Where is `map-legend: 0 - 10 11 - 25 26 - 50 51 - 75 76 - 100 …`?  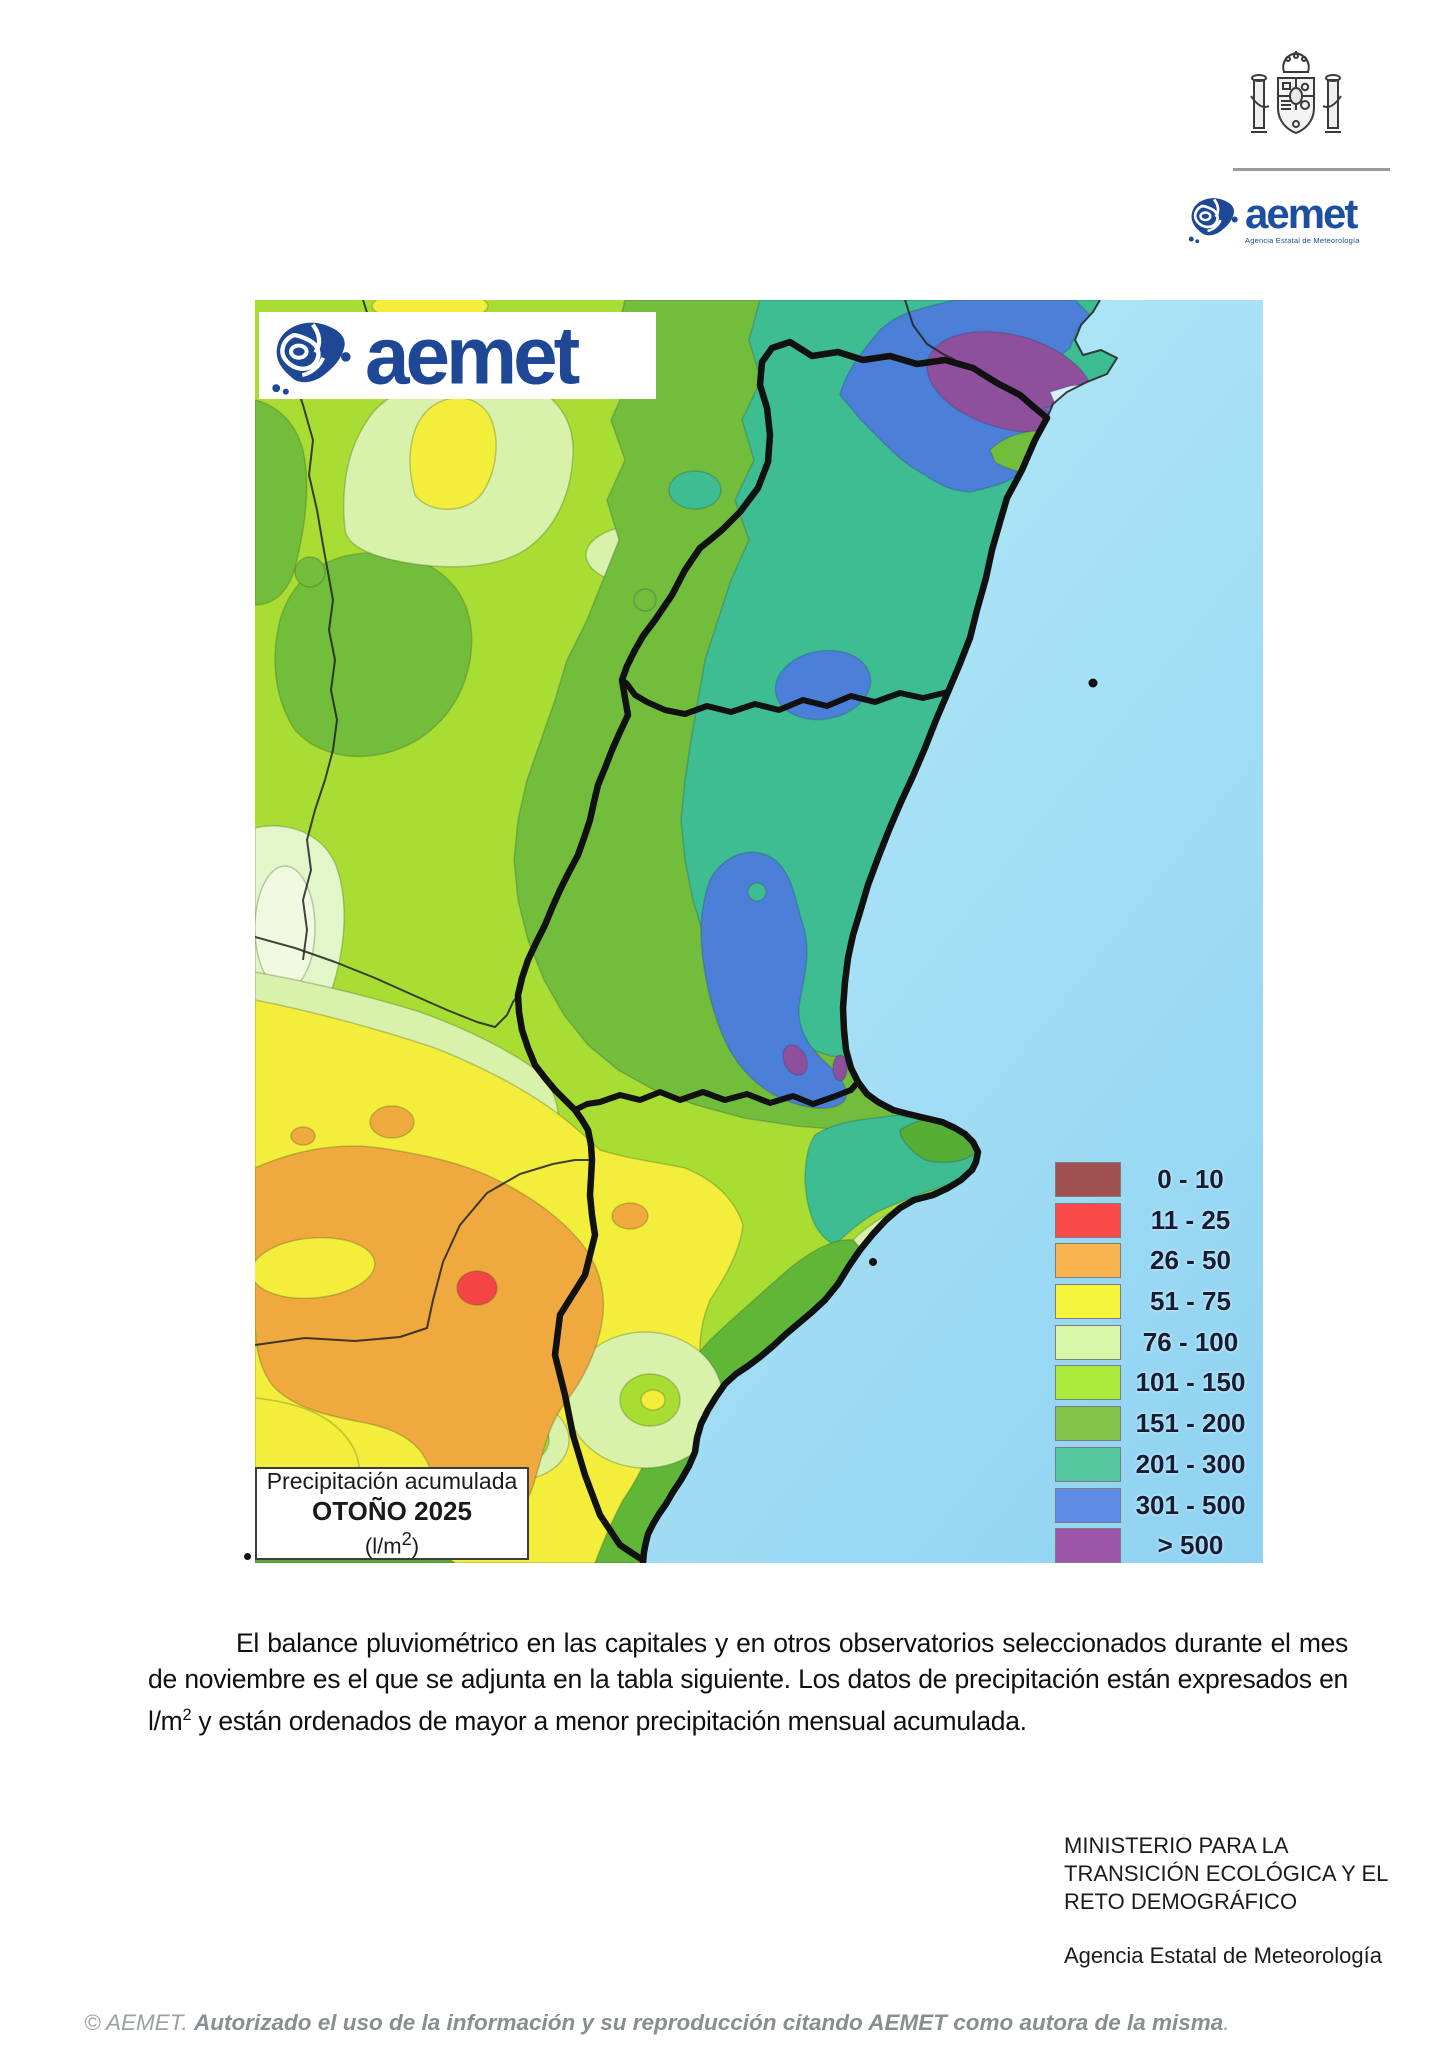 map-legend: 0 - 10 11 - 25 26 - 50 51 - 75 76 - 100 … is located at coordinates (1157, 1362).